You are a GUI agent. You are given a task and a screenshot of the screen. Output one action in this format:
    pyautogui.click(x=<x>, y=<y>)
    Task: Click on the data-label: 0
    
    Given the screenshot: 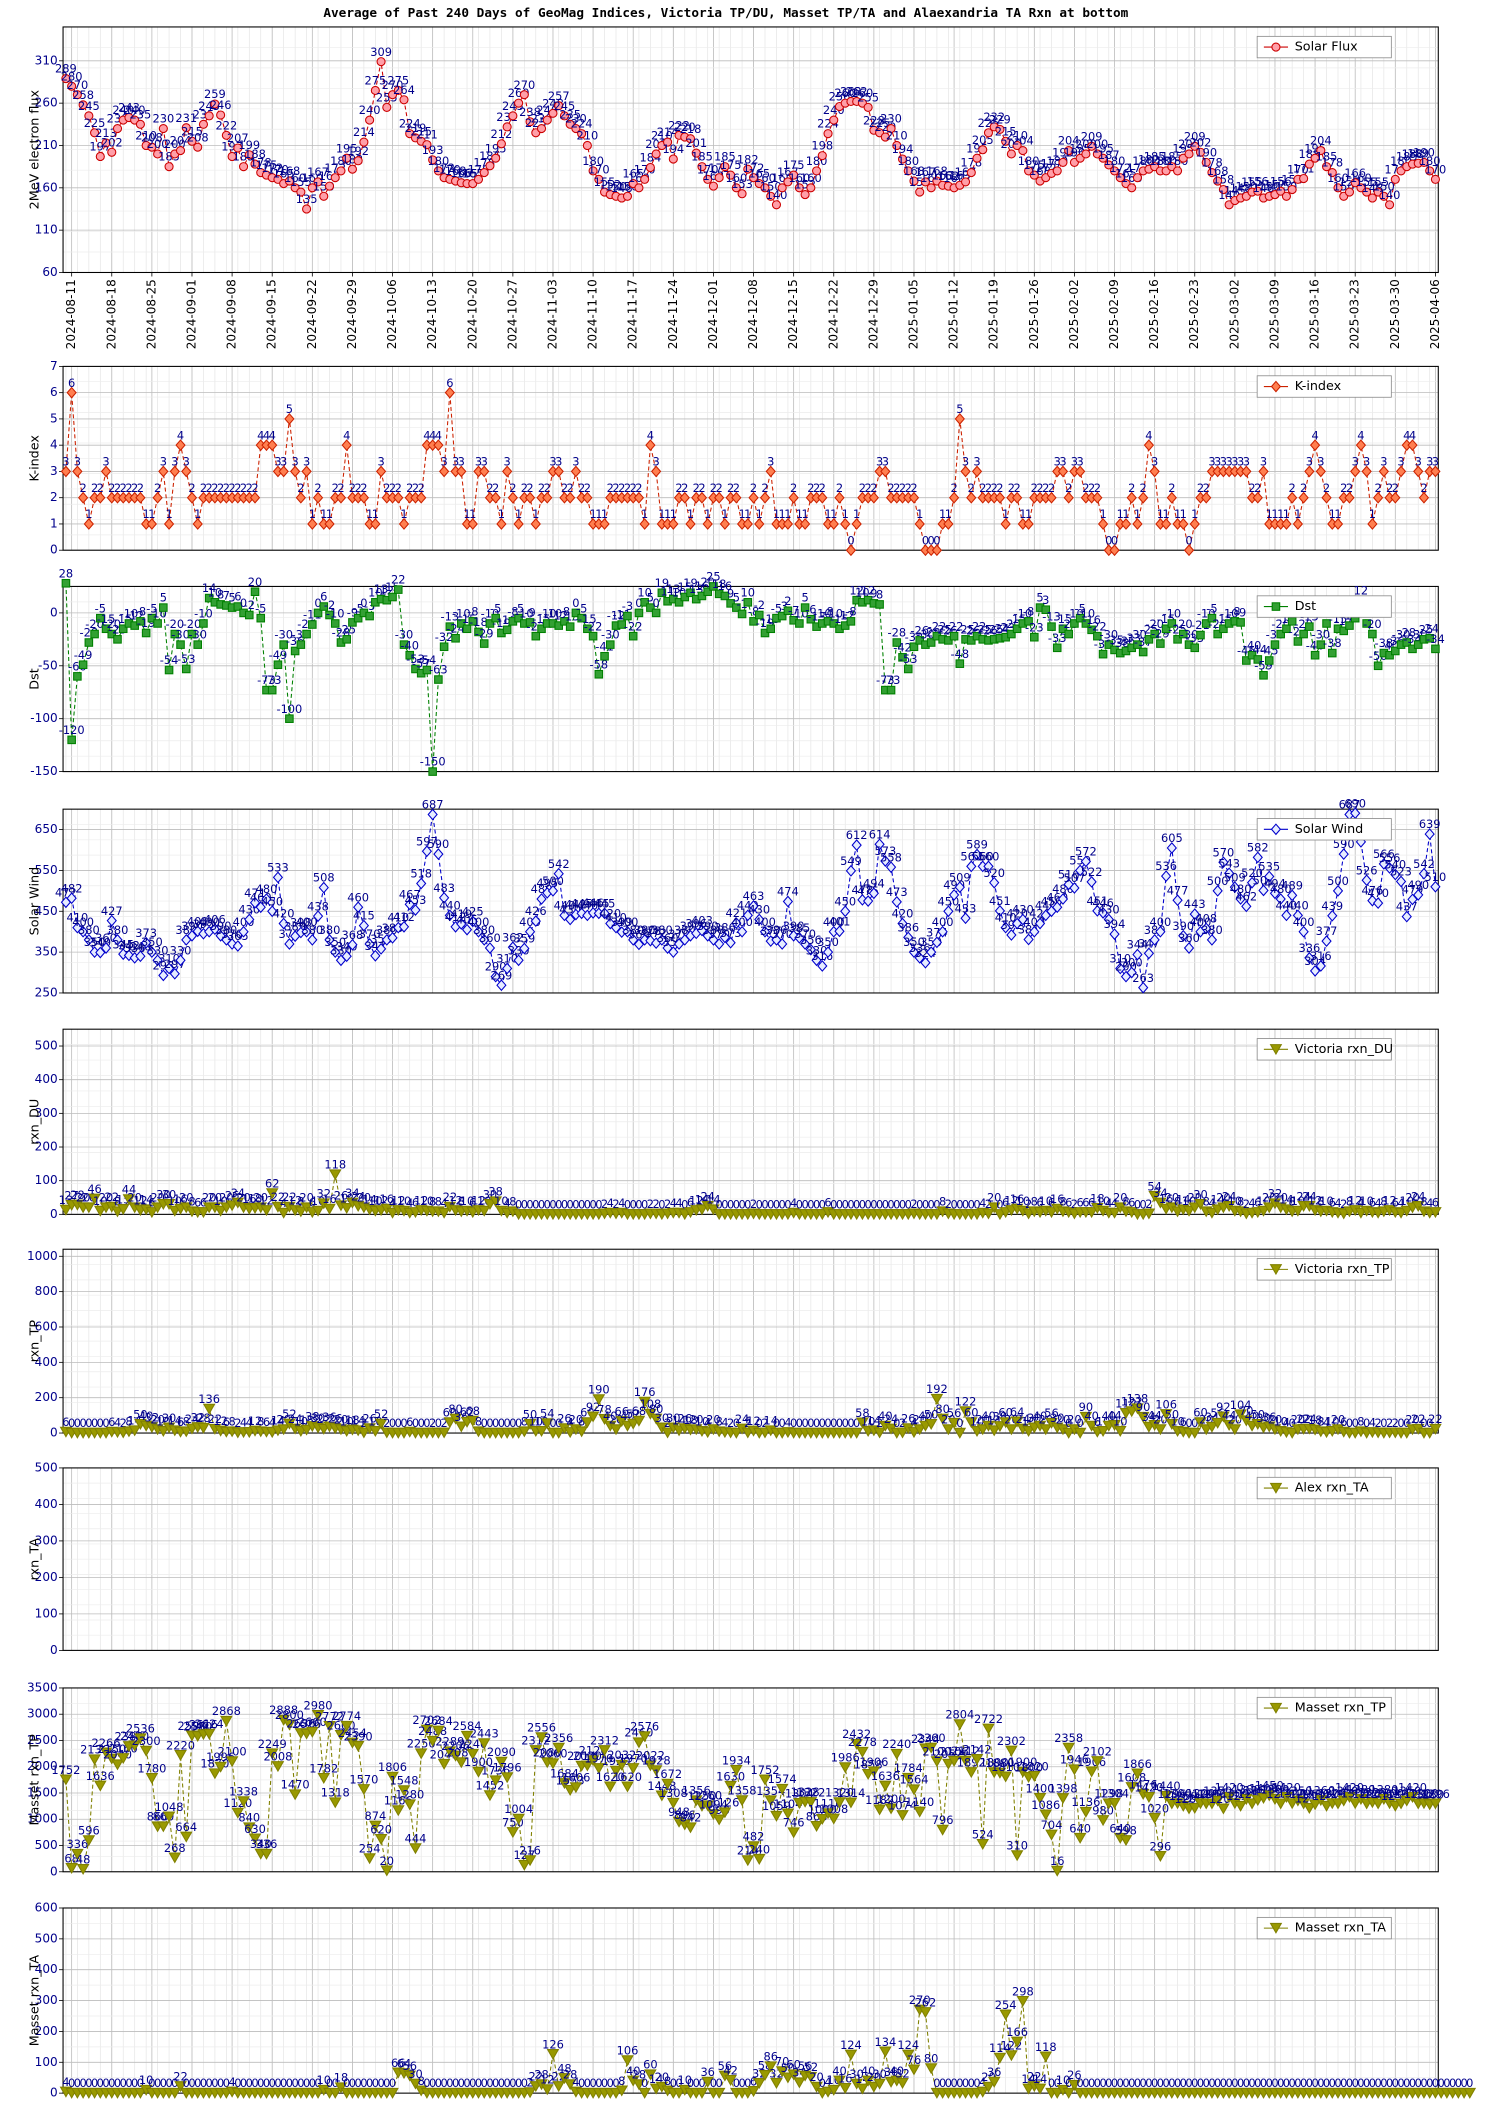 What is the action you would take?
    pyautogui.click(x=850, y=540)
    